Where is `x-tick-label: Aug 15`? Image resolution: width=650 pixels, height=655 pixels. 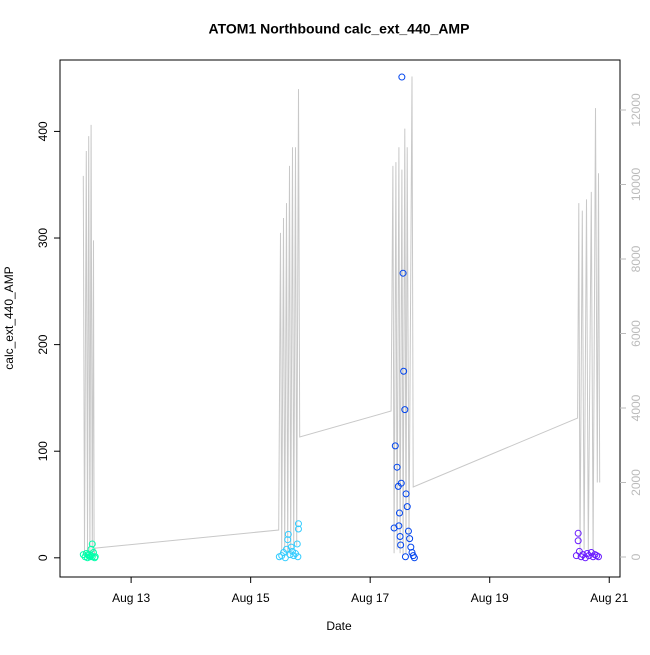 x-tick-label: Aug 15 is located at coordinates (251, 598).